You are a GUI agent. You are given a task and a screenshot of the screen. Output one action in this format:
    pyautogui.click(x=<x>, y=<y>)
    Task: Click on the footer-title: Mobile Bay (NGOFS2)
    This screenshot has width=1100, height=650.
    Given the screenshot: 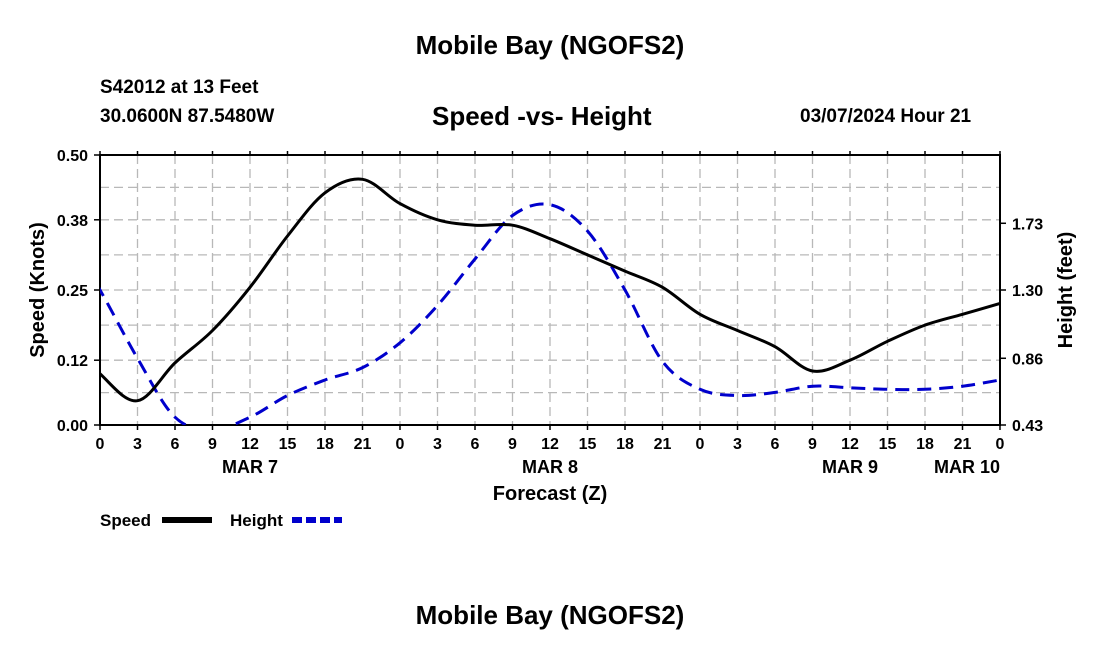 What is the action you would take?
    pyautogui.click(x=550, y=615)
    